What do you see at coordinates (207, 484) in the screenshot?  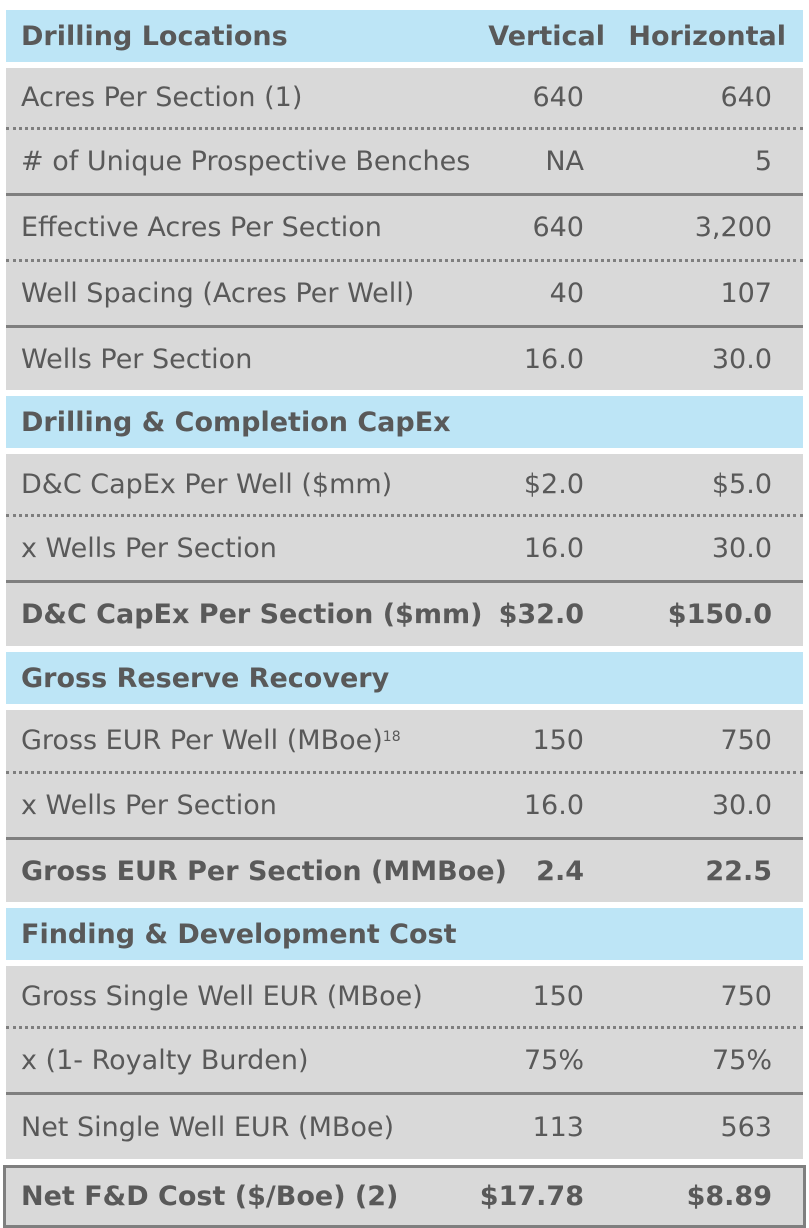 I see `row-label: D&C CapEx Per Well ($mm)` at bounding box center [207, 484].